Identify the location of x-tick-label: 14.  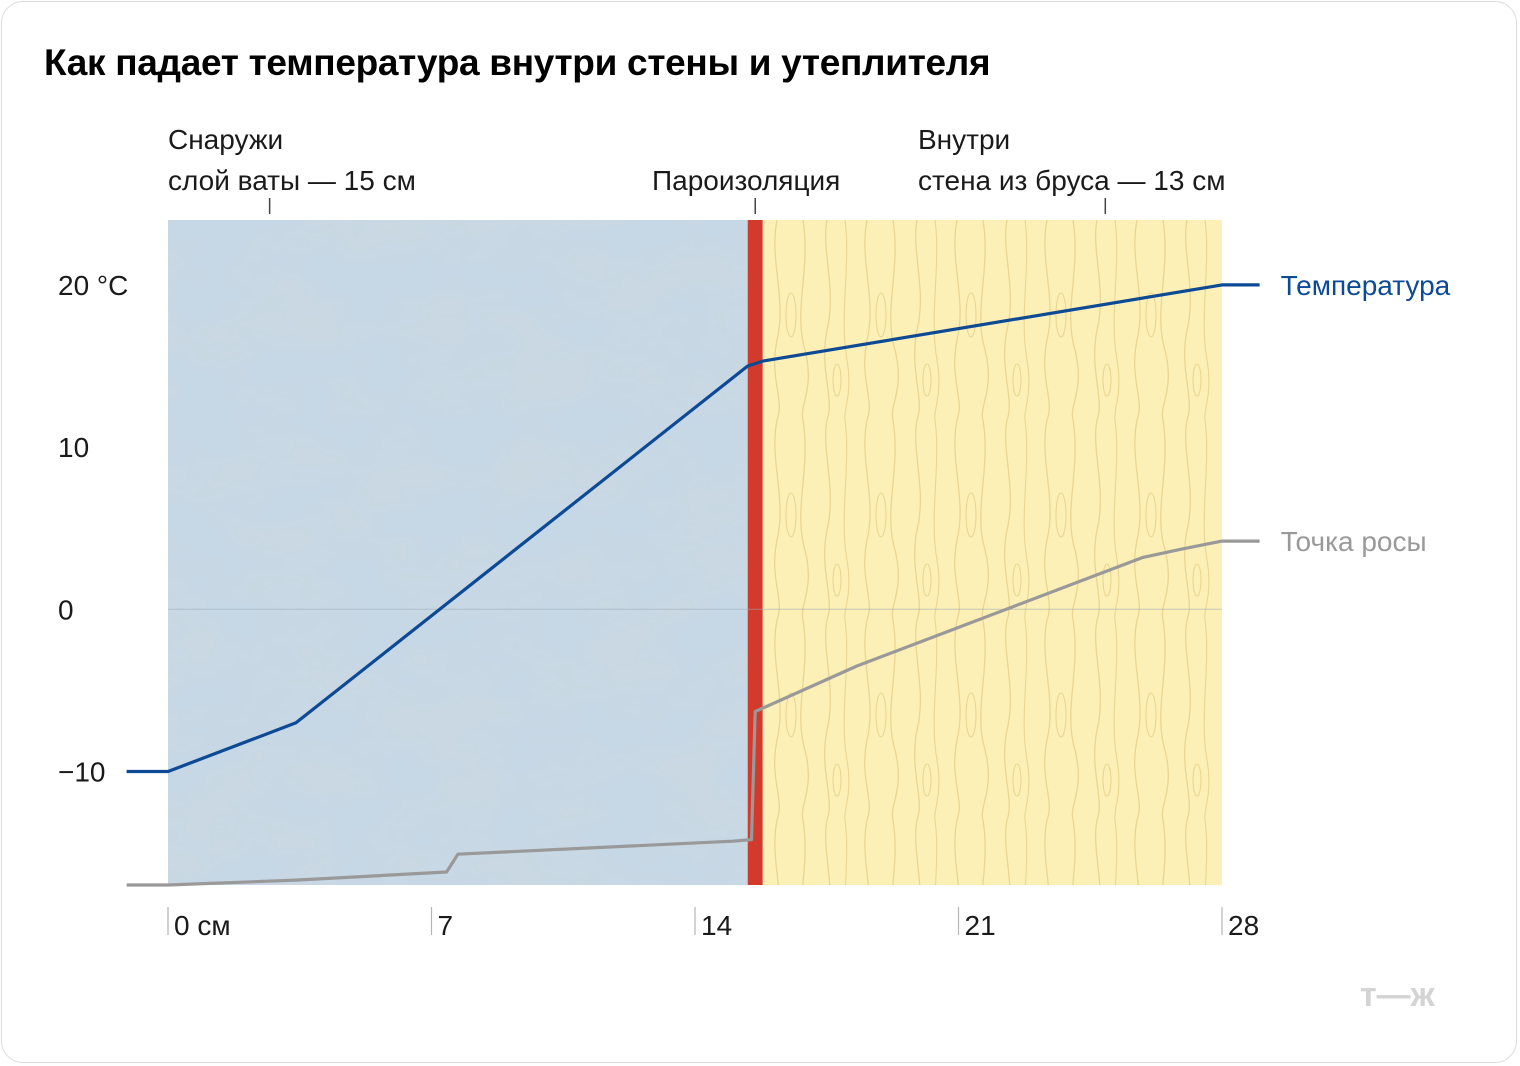
(716, 925).